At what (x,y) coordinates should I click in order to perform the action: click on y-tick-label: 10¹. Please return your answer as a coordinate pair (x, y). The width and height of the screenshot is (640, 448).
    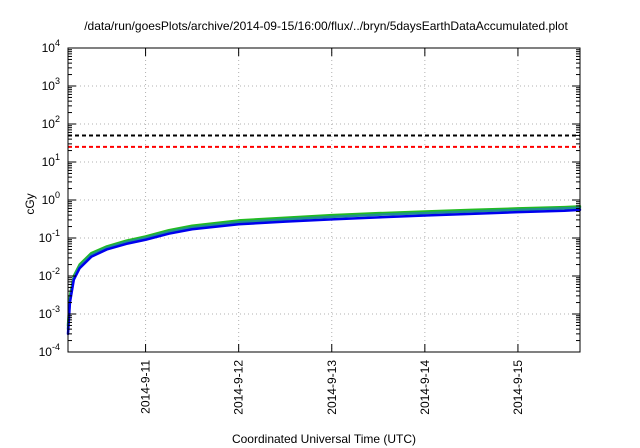
    Looking at the image, I should click on (51, 160).